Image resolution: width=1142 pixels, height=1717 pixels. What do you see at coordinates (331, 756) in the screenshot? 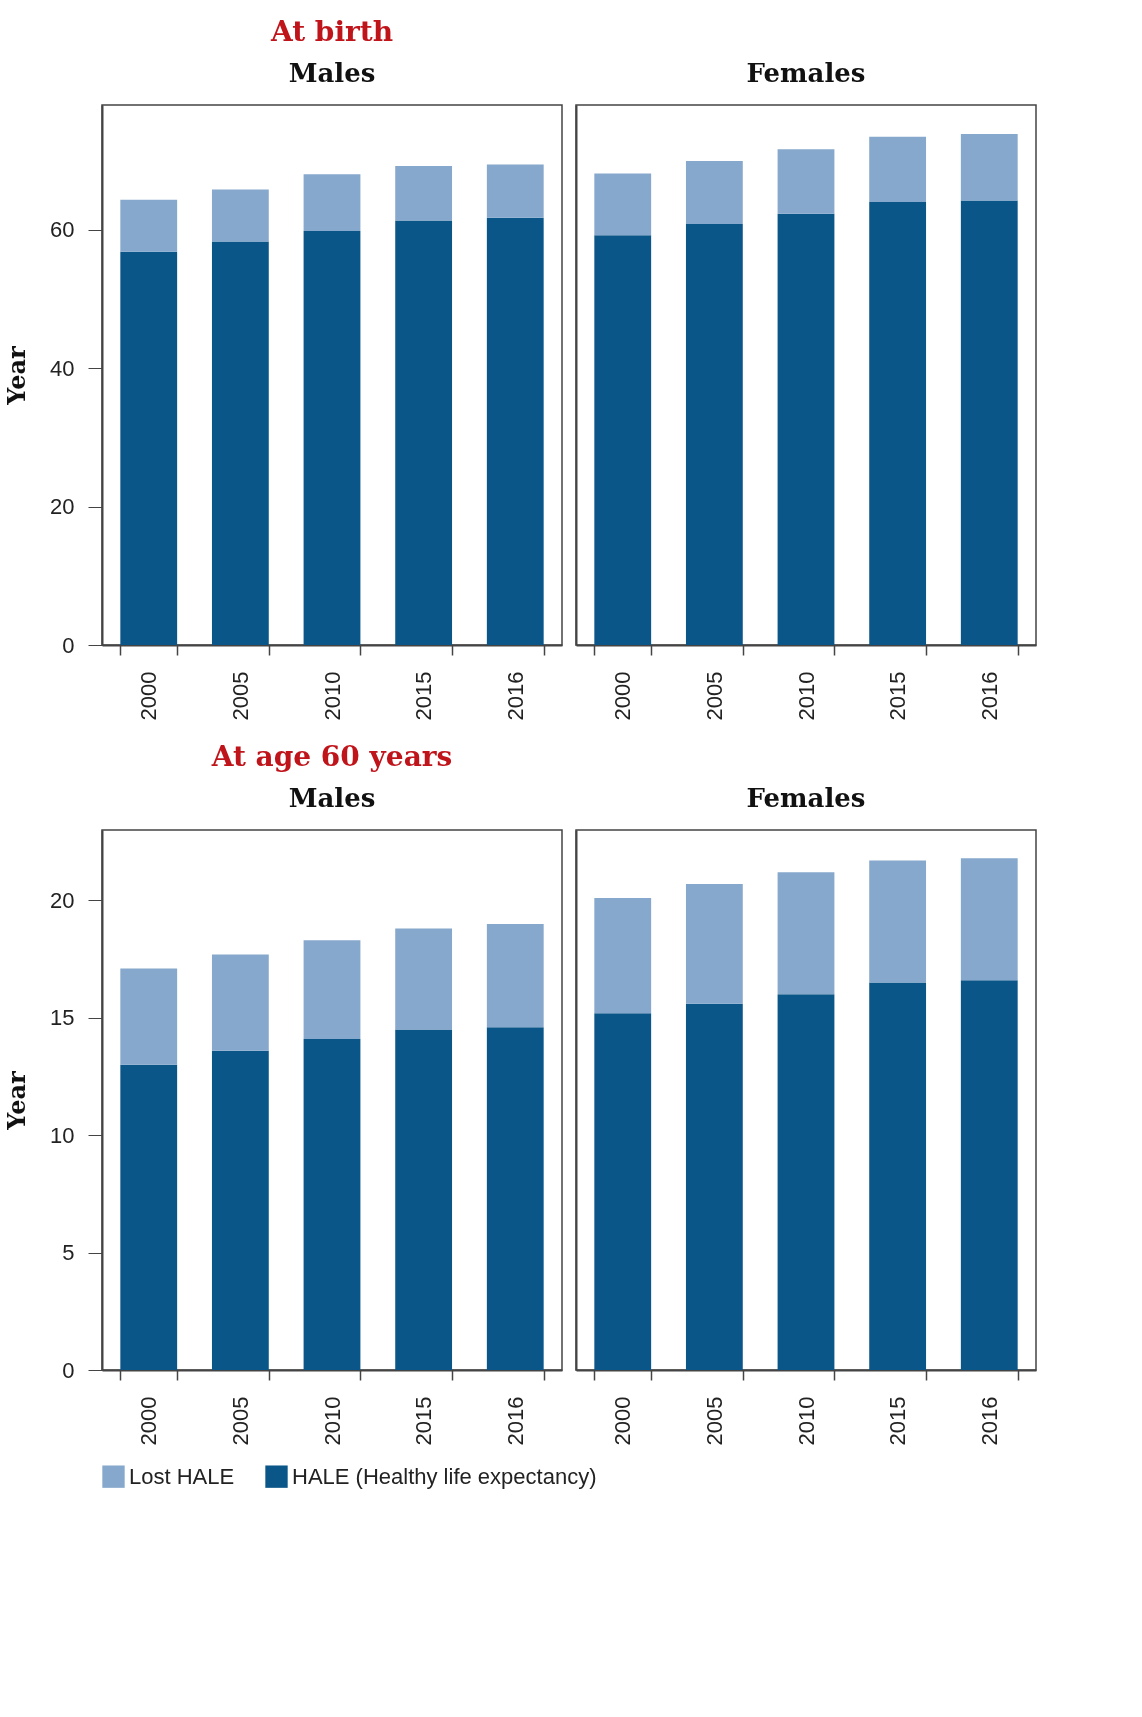
I see `chart-title: At age 60 years` at bounding box center [331, 756].